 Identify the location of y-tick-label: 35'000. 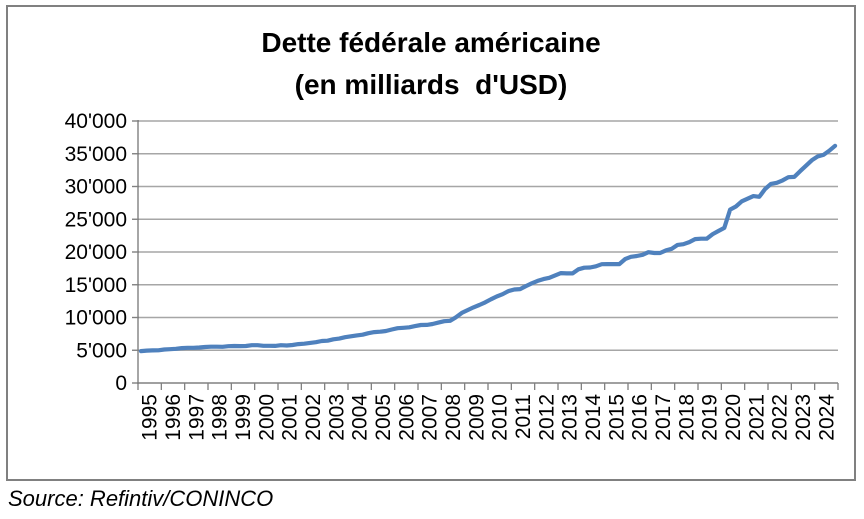
(96, 154).